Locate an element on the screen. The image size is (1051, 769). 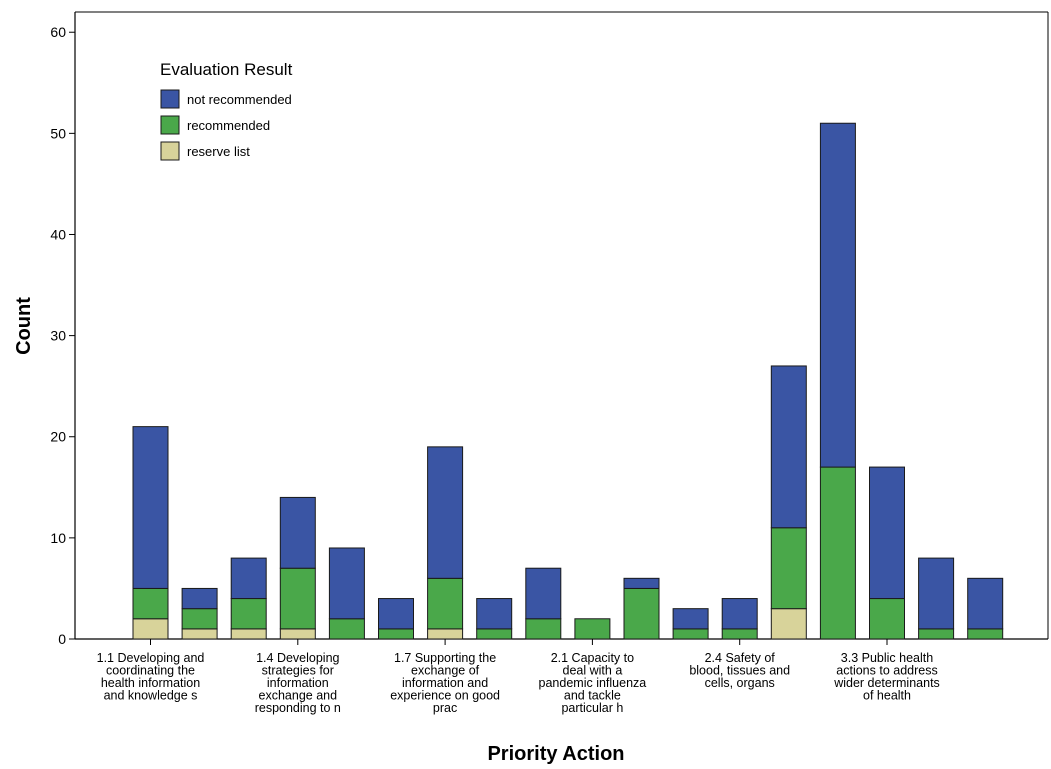
x-category-label-line: and tackle is located at coordinates (592, 696).